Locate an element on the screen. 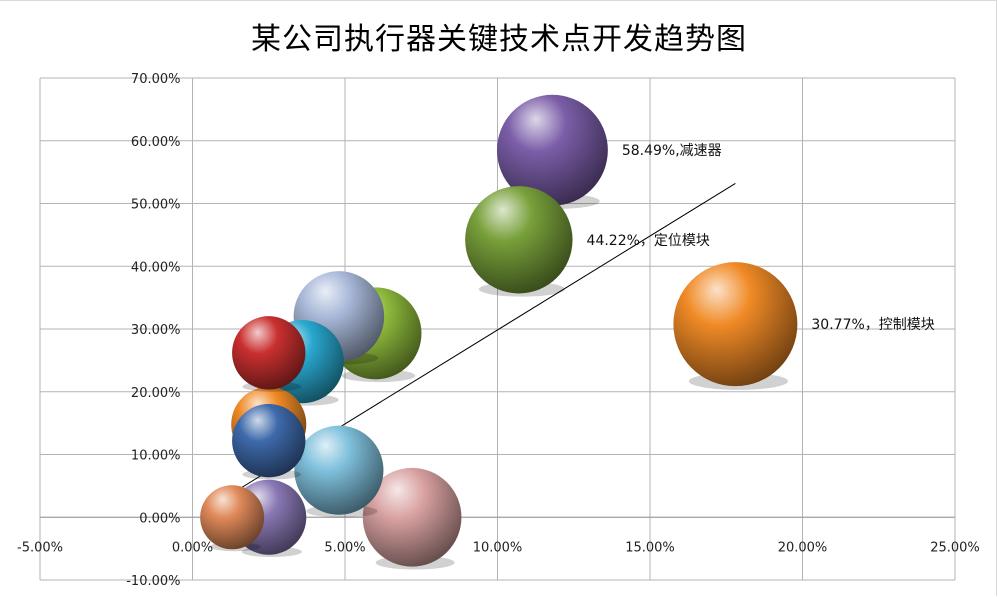 The height and width of the screenshot is (597, 998). y-tick-label: 30.00% is located at coordinates (156, 330).